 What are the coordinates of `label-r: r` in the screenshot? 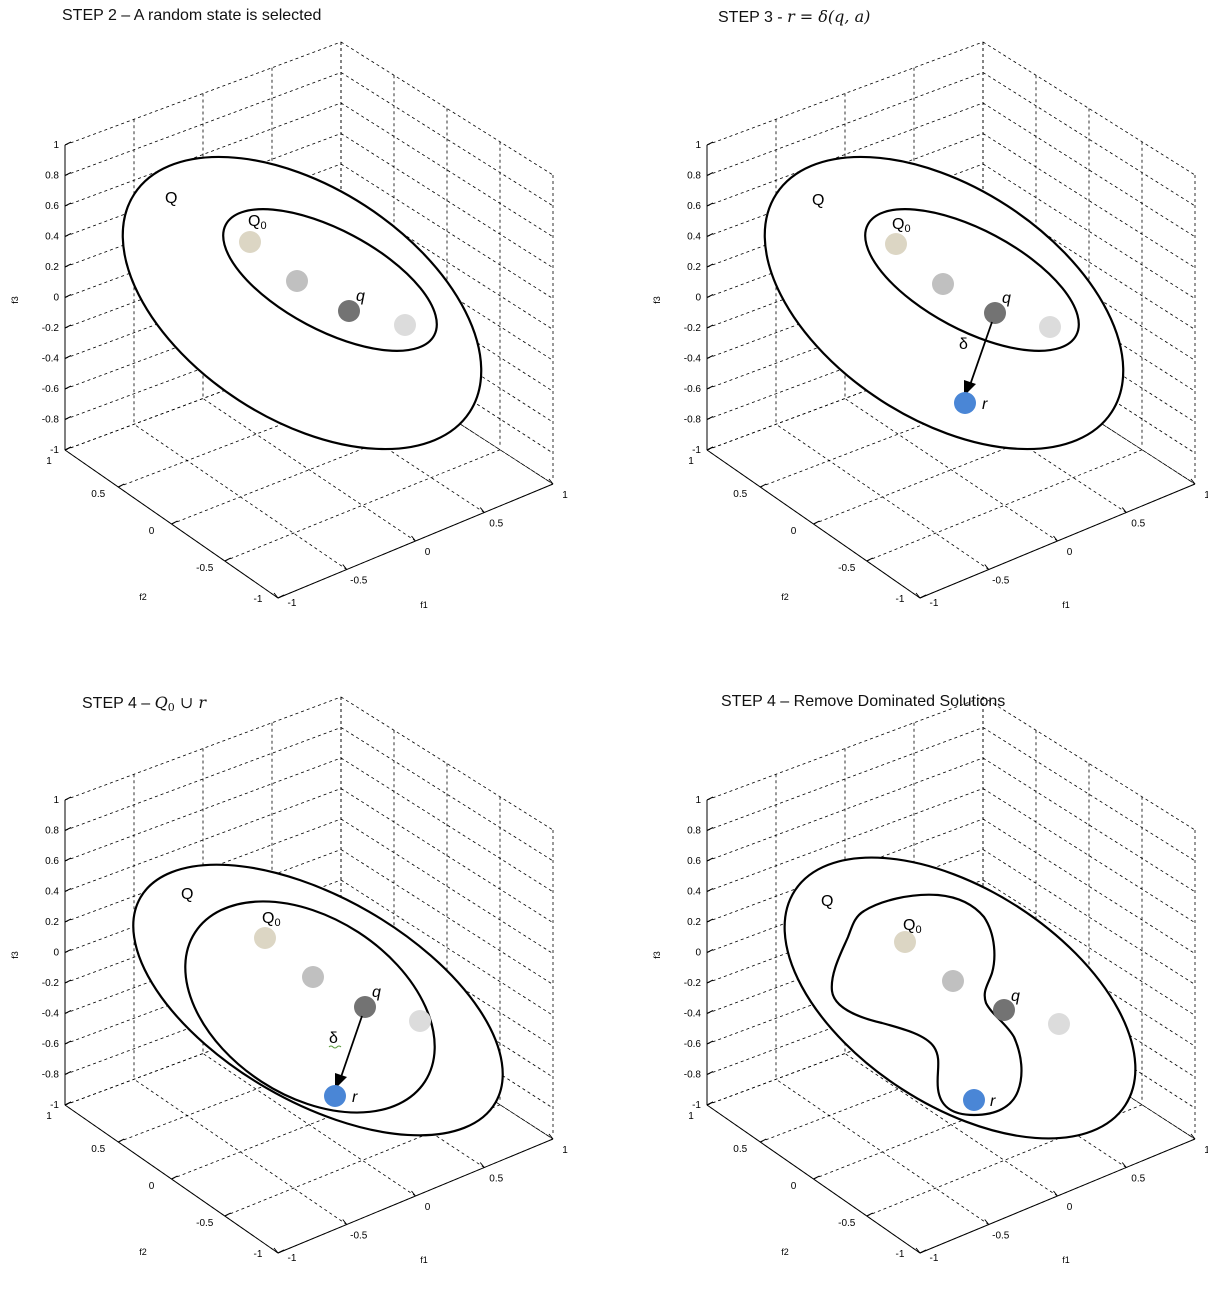 It's located at (985, 404).